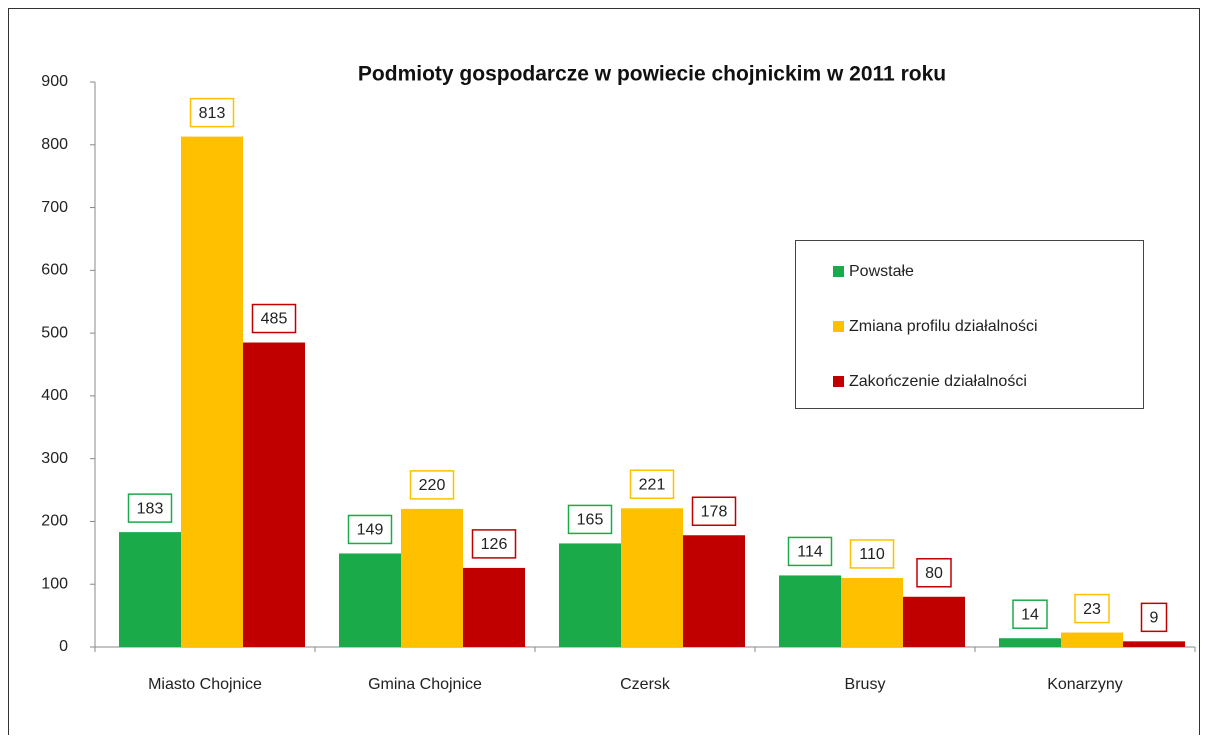 The height and width of the screenshot is (740, 1208). I want to click on y-tick-label: 400, so click(54, 395).